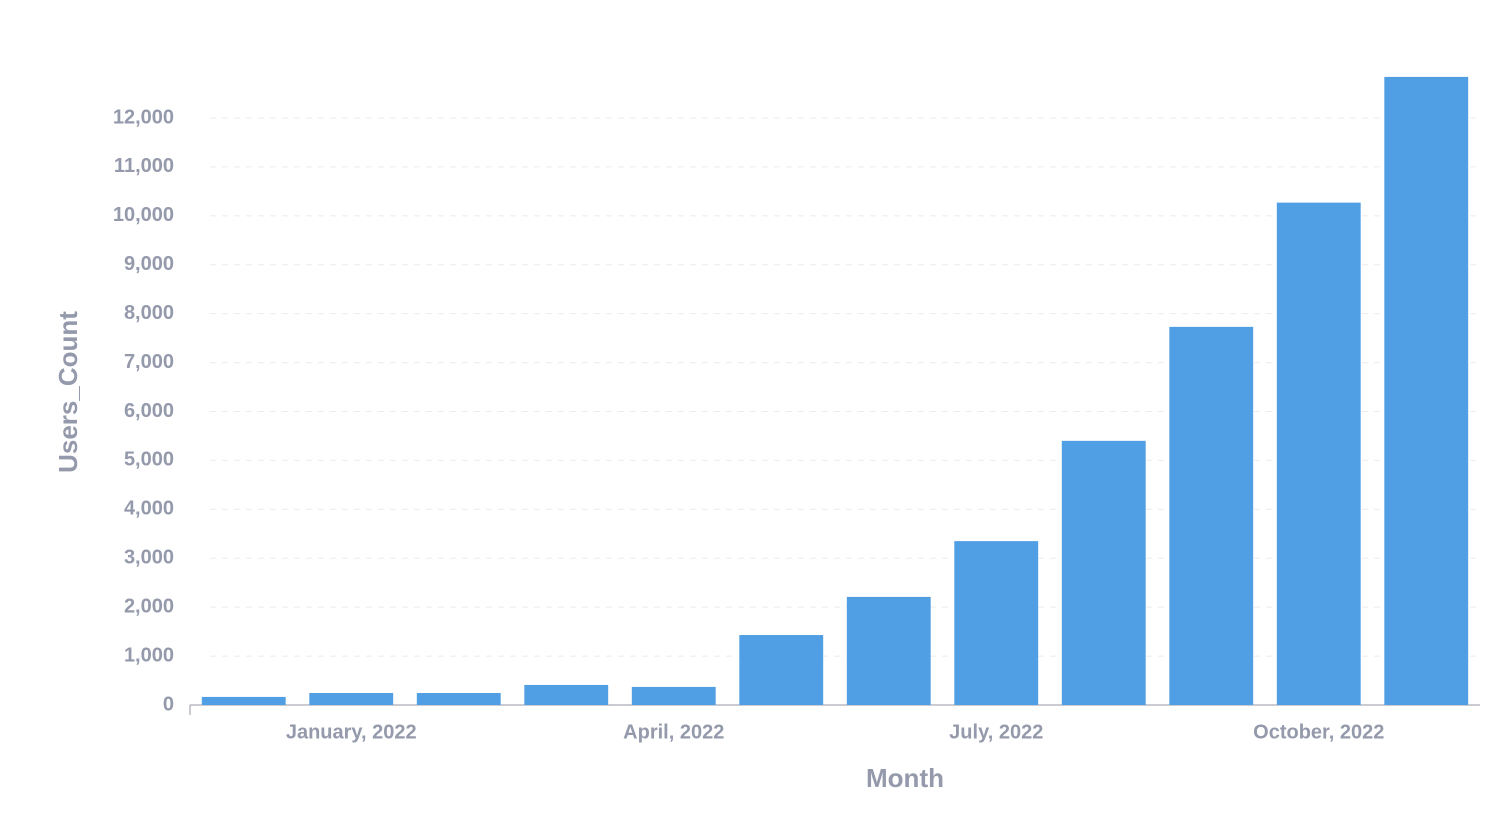  Describe the element at coordinates (351, 732) in the screenshot. I see `x-tick-label: January, 2022` at that location.